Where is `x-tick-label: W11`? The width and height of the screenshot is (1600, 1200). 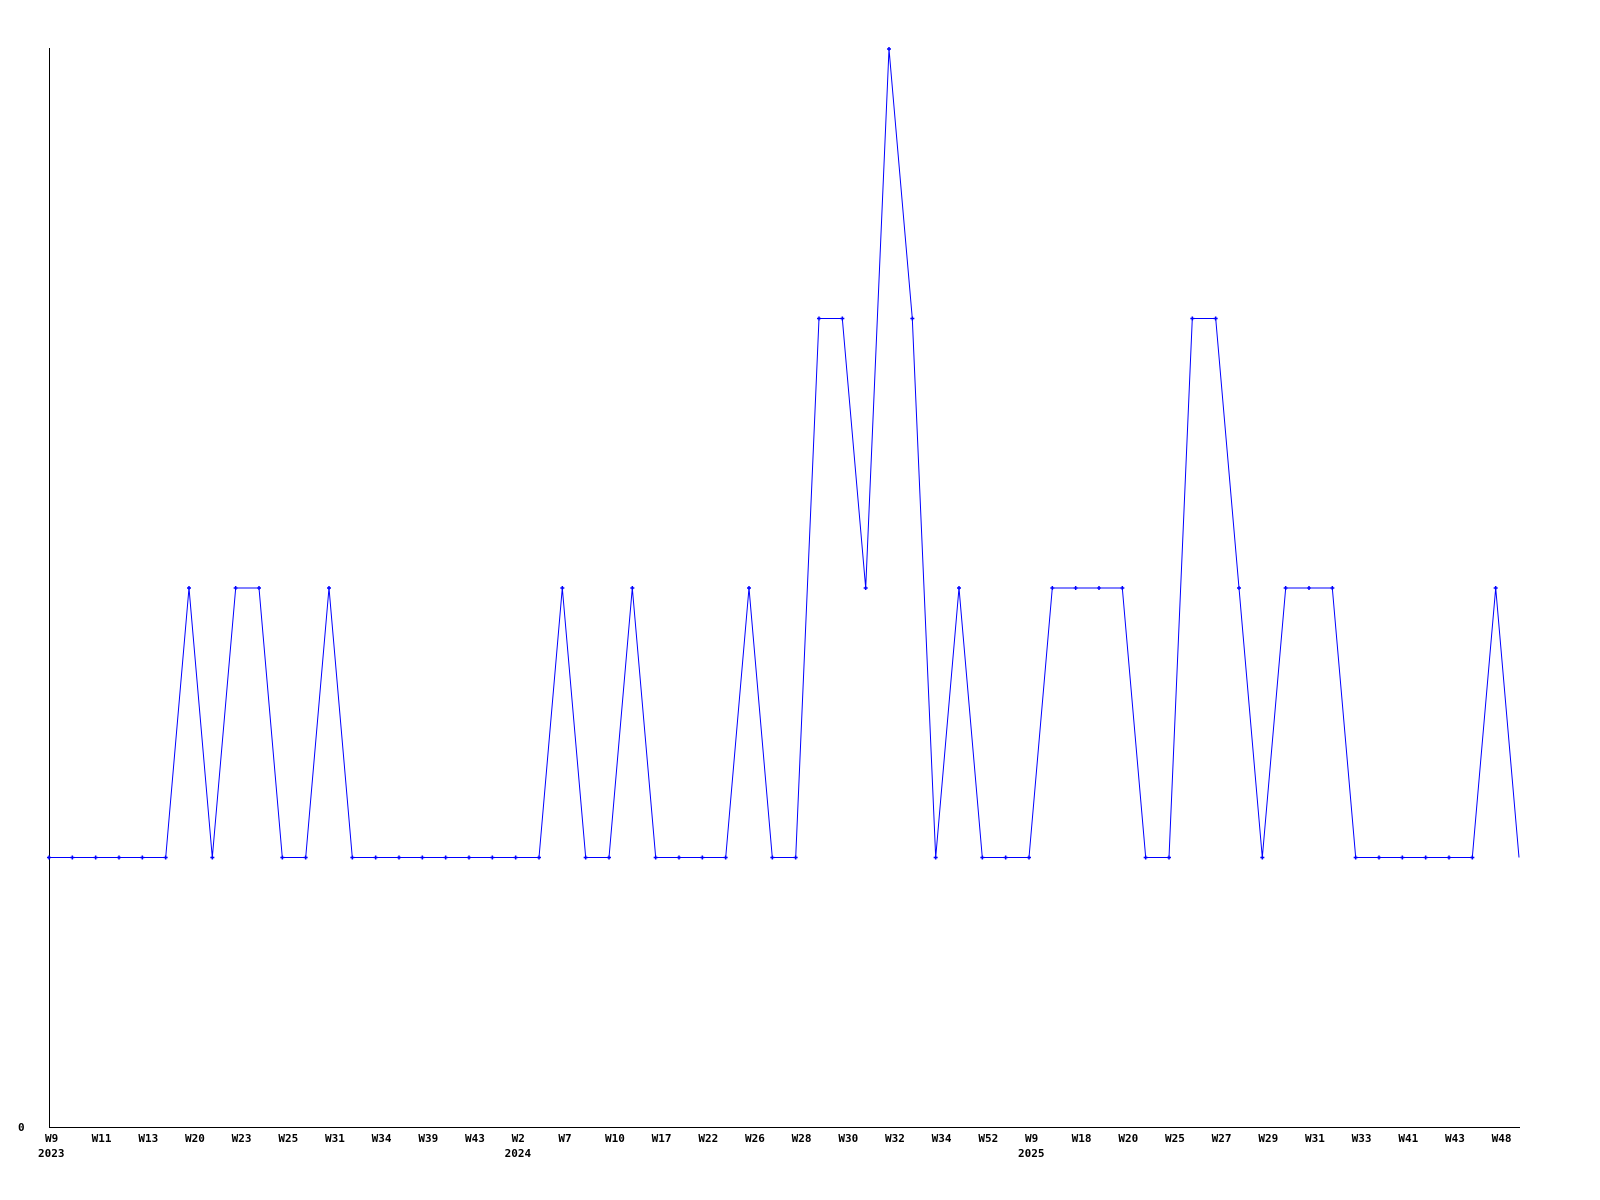
x-tick-label: W11 is located at coordinates (102, 1138).